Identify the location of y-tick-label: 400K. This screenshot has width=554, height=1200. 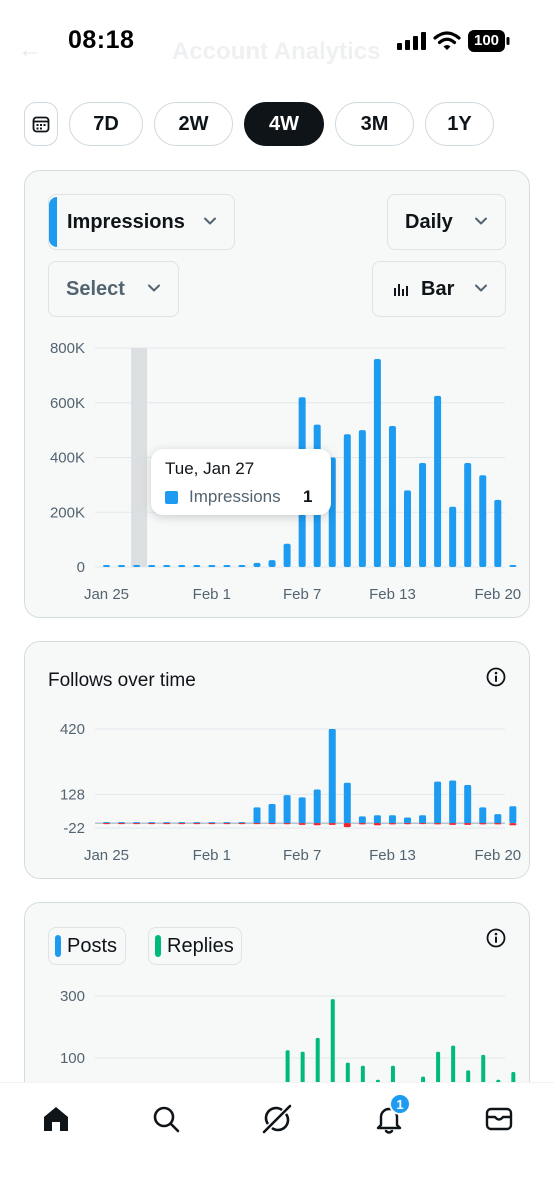
(67, 458).